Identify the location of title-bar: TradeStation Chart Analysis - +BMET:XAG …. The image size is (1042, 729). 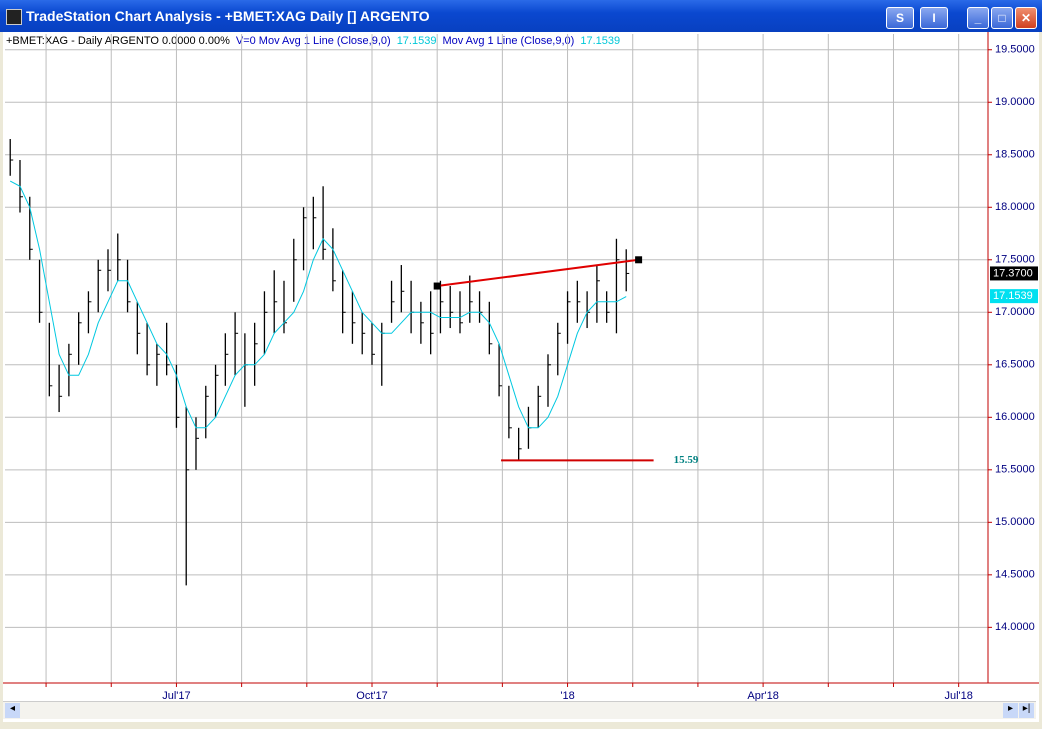
(521, 16).